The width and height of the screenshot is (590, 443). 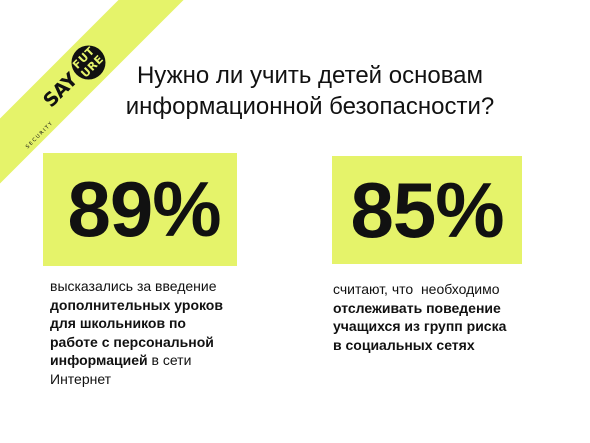 What do you see at coordinates (81, 378) in the screenshot?
I see `stat-left-line-6: Интернет` at bounding box center [81, 378].